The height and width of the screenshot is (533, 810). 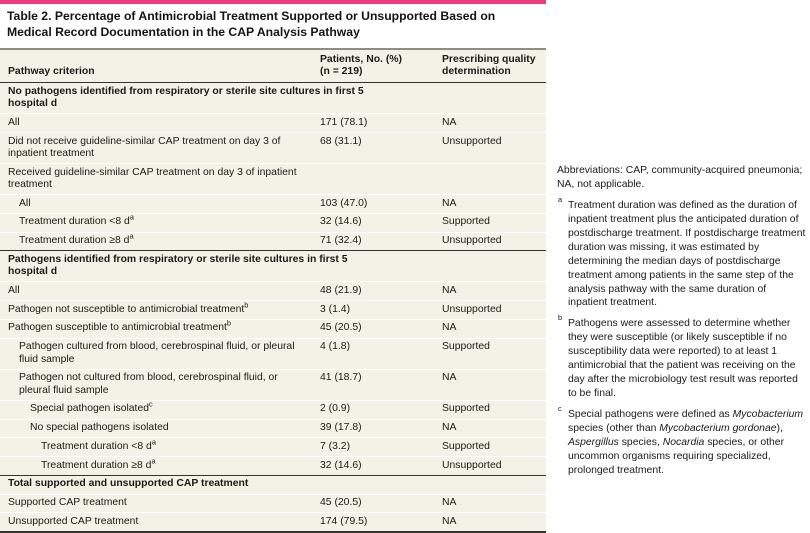 I want to click on table-row: All 171 (78.1) NA, so click(x=273, y=123).